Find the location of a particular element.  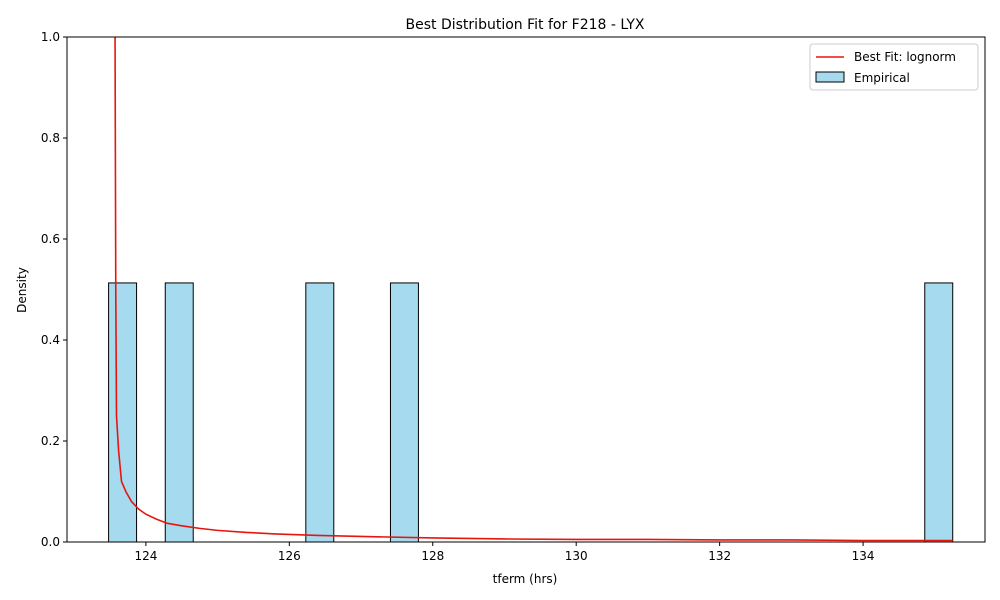

y-tick-label: 0.8 is located at coordinates (50, 138).